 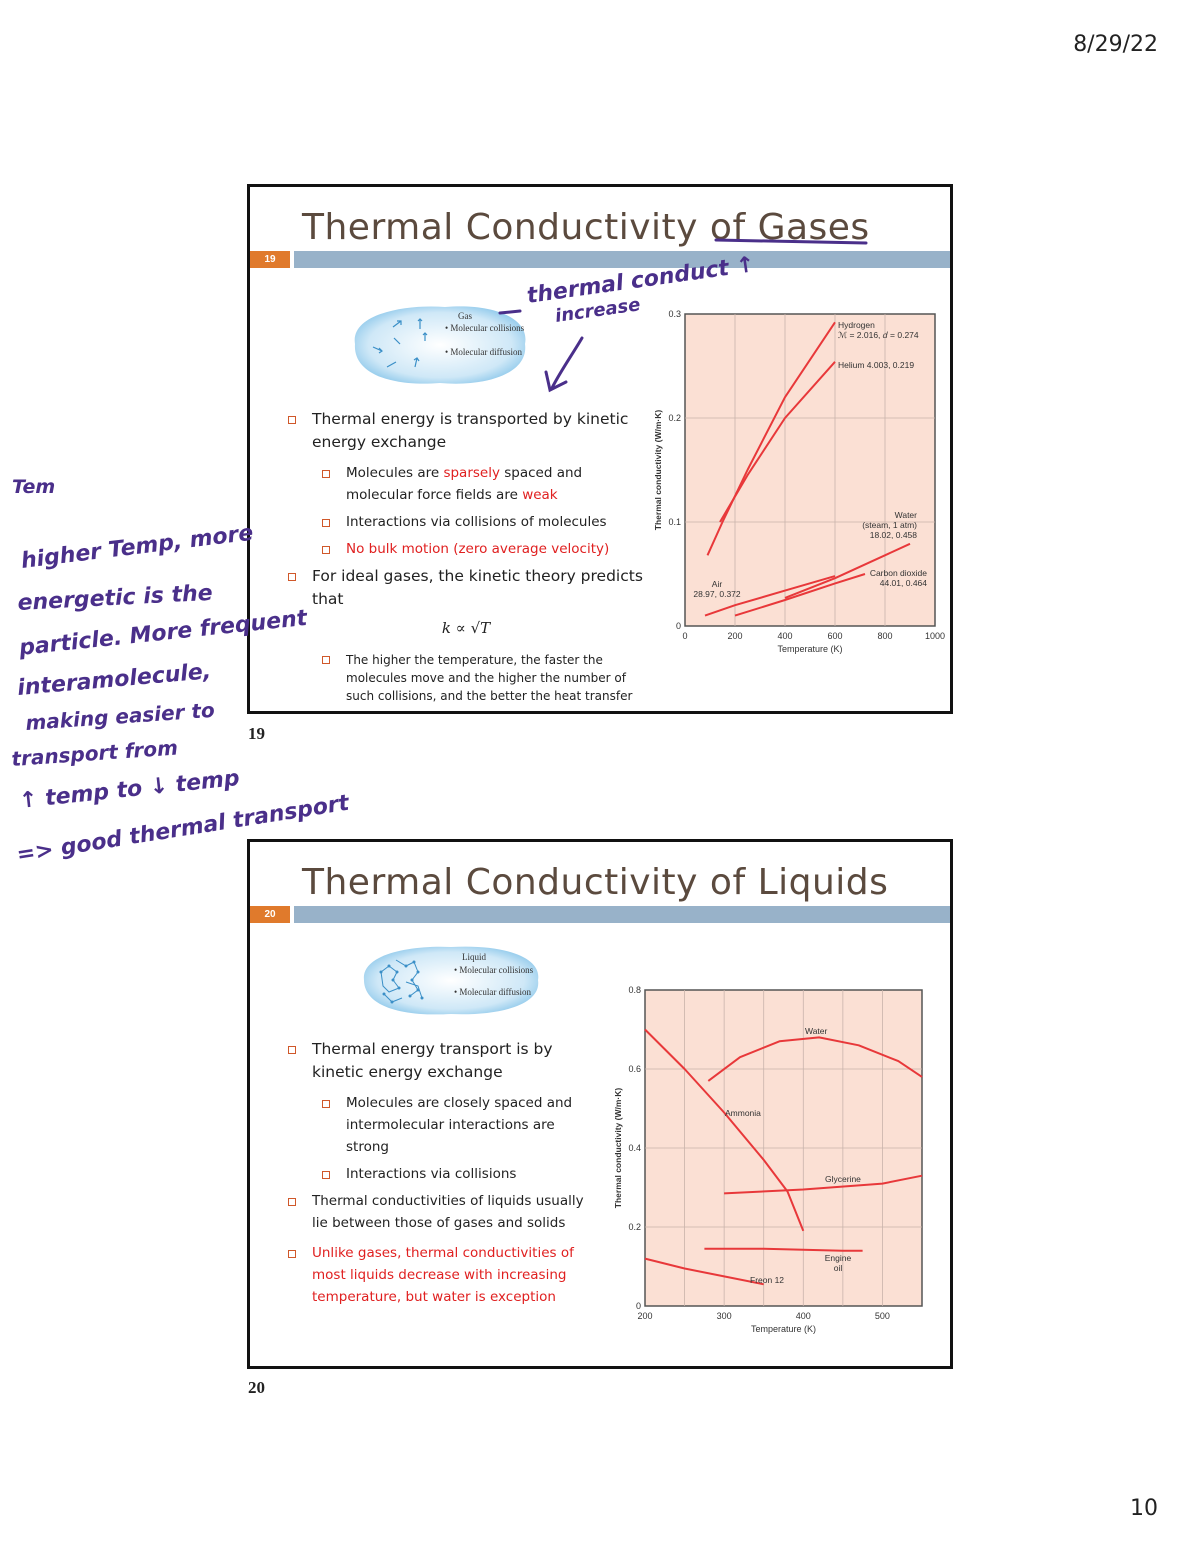 I want to click on series-label: Hydrogen, so click(x=856, y=325).